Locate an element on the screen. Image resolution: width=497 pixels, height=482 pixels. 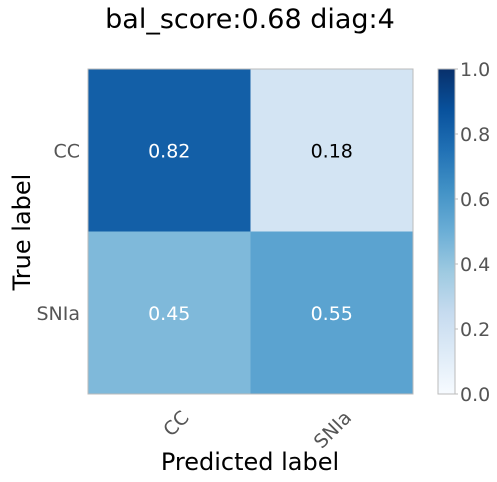
y-tick-label: CC is located at coordinates (66, 151).